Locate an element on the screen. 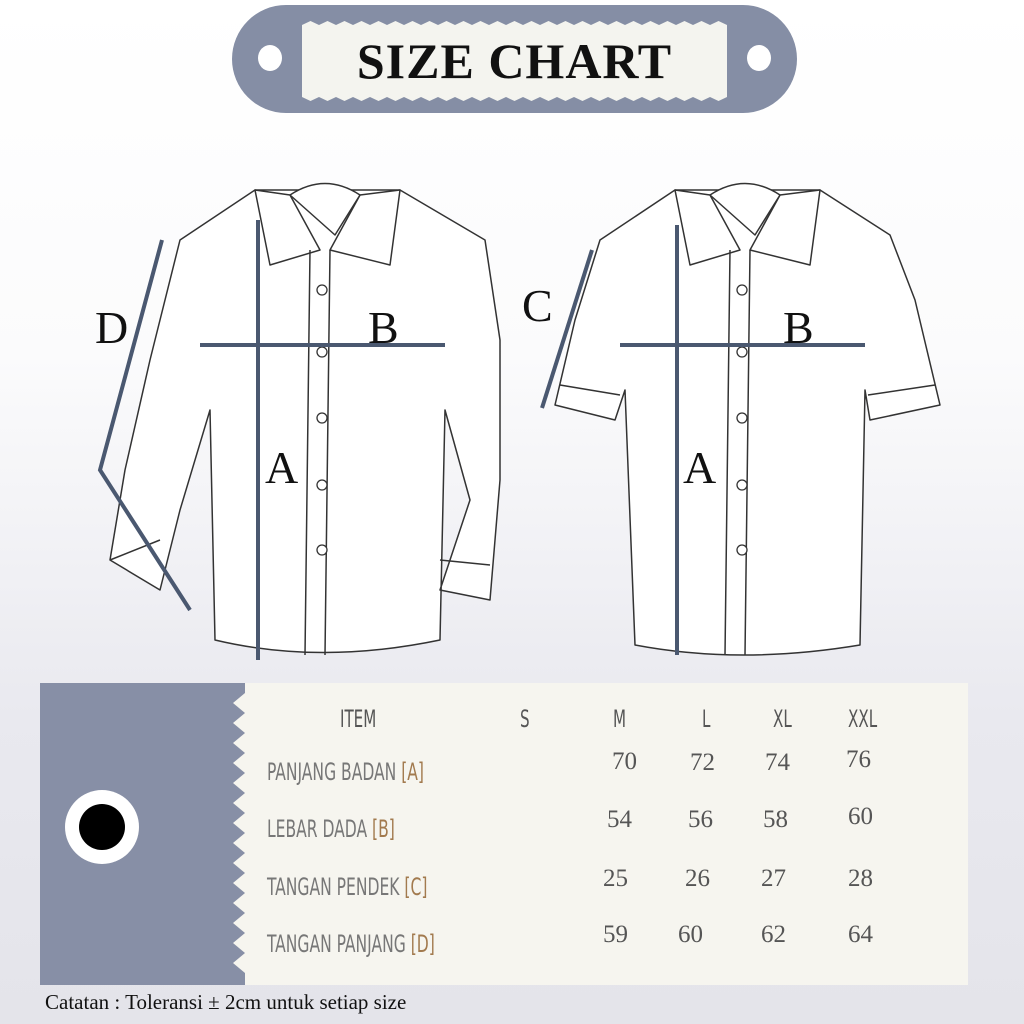 The height and width of the screenshot is (1024, 1024). ring-icon is located at coordinates (102, 827).